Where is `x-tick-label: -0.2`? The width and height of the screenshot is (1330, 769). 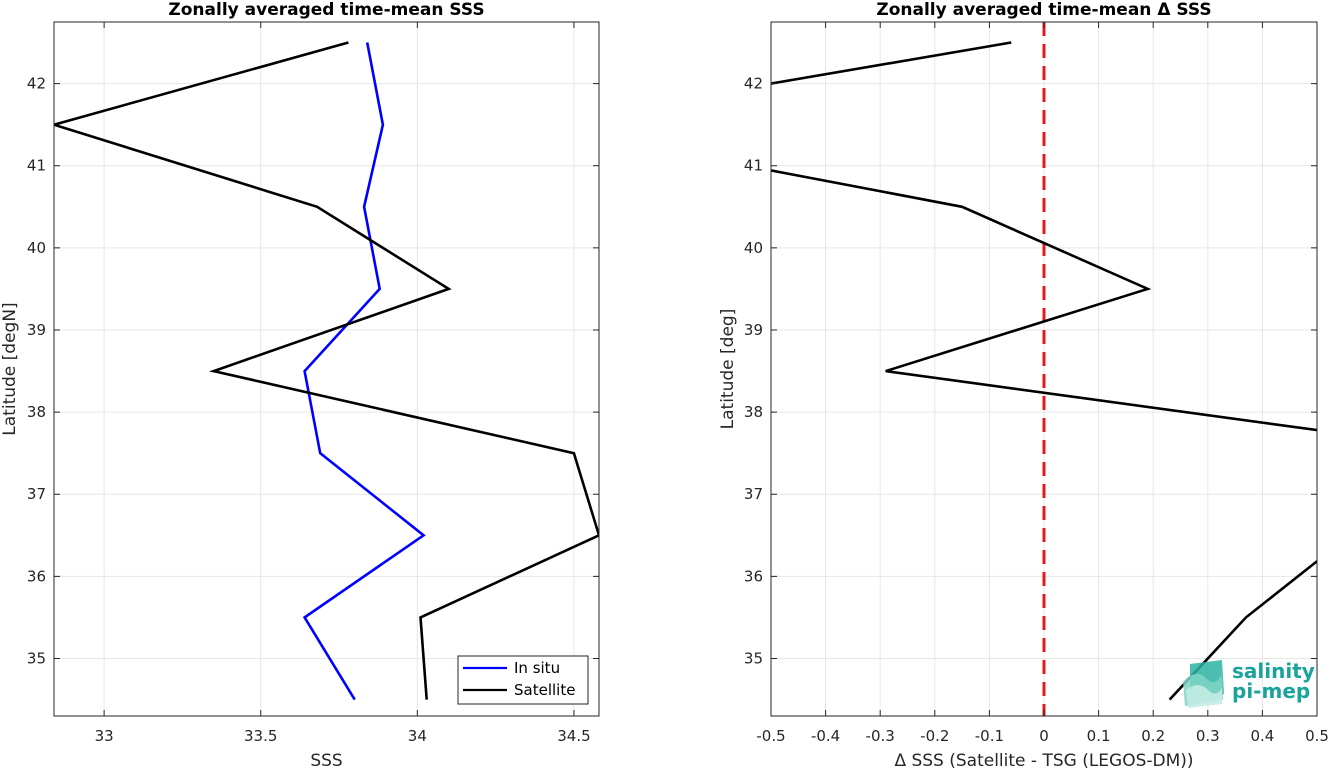
x-tick-label: -0.2 is located at coordinates (934, 736).